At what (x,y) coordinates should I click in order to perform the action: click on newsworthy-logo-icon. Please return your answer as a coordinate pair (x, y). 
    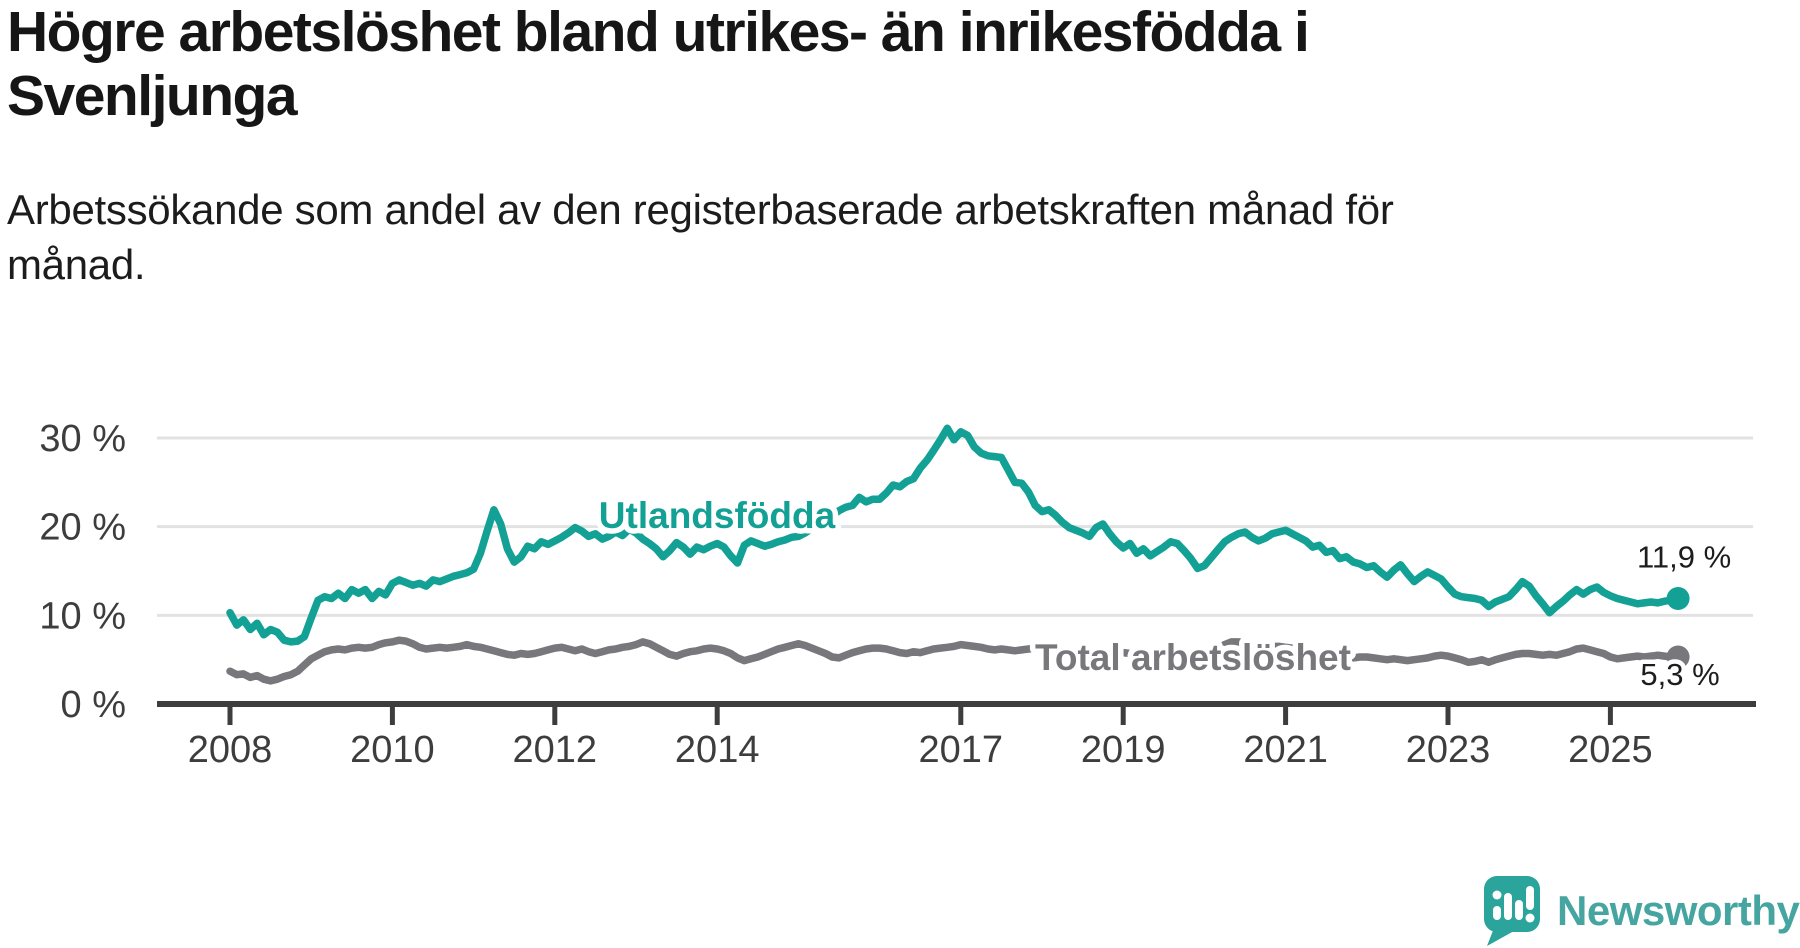
    Looking at the image, I should click on (1512, 911).